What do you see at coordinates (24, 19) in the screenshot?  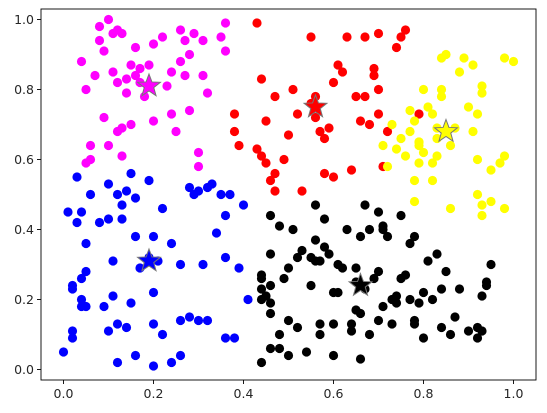 I see `y-tick-label: 1.0` at bounding box center [24, 19].